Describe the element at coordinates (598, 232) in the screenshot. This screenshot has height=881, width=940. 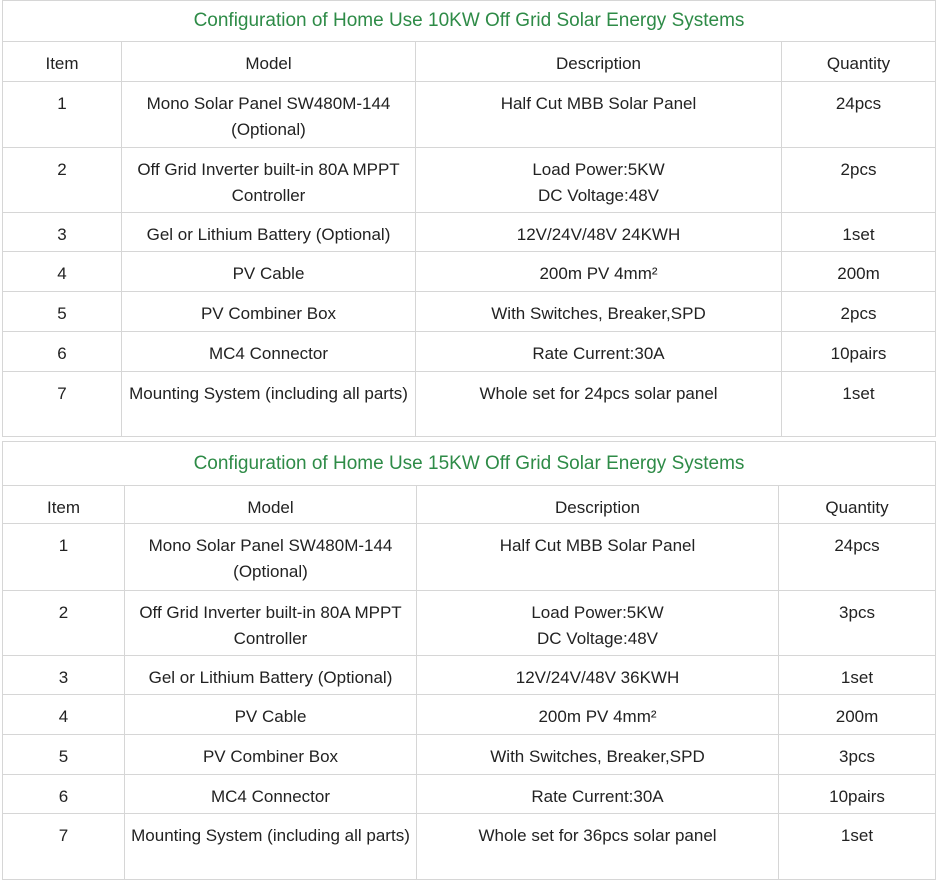
I see `cell-description: 12V/24V/48V 24KWH` at that location.